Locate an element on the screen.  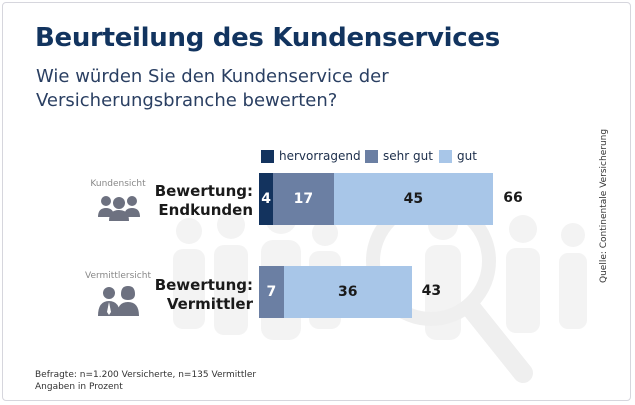
customer-group-icon is located at coordinates (119, 208).